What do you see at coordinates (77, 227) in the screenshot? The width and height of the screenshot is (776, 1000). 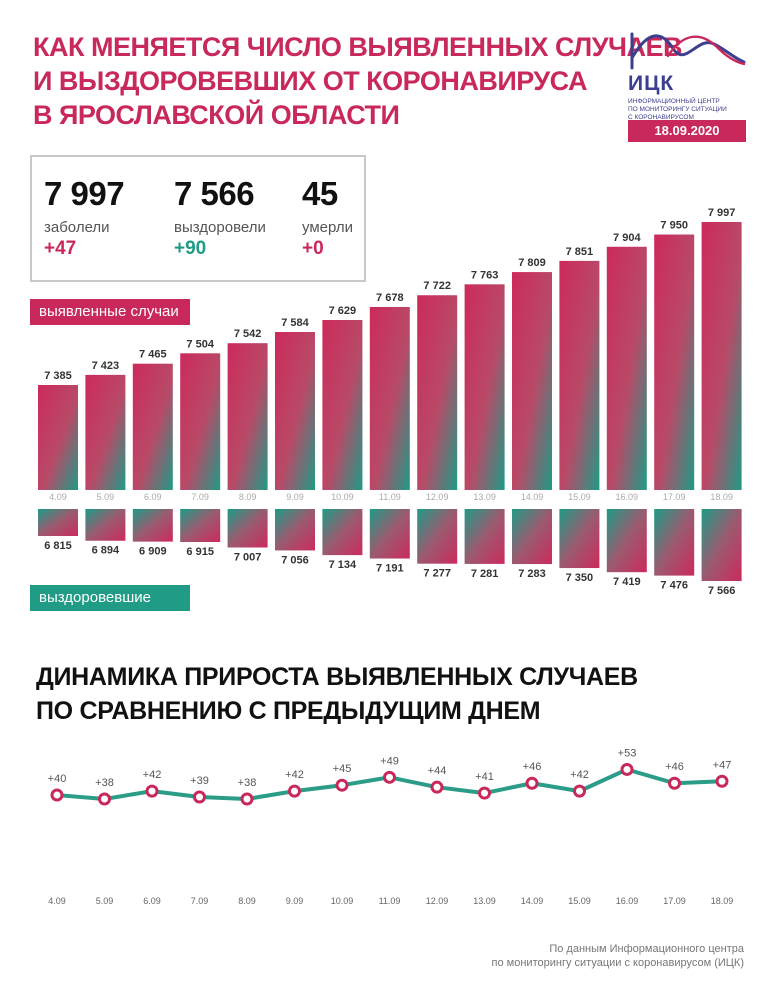 I see `stat-sick-label: заболели` at bounding box center [77, 227].